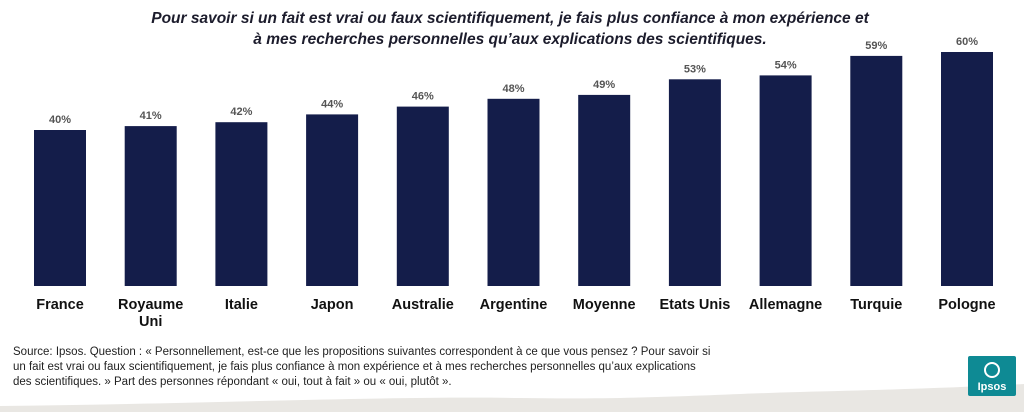 The height and width of the screenshot is (412, 1024). I want to click on category-label: Pologne, so click(966, 305).